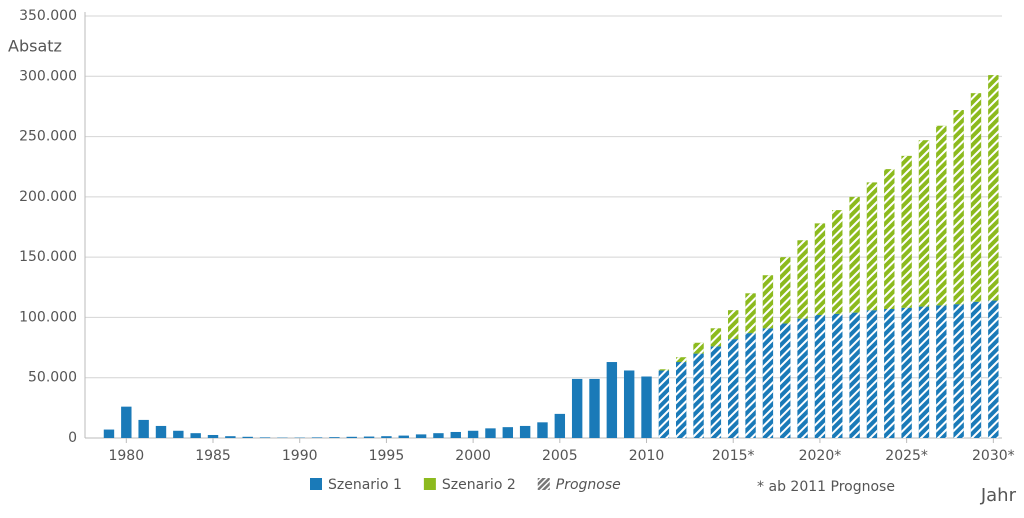  Describe the element at coordinates (48, 16) in the screenshot. I see `y-tick-label: 350.000` at that location.